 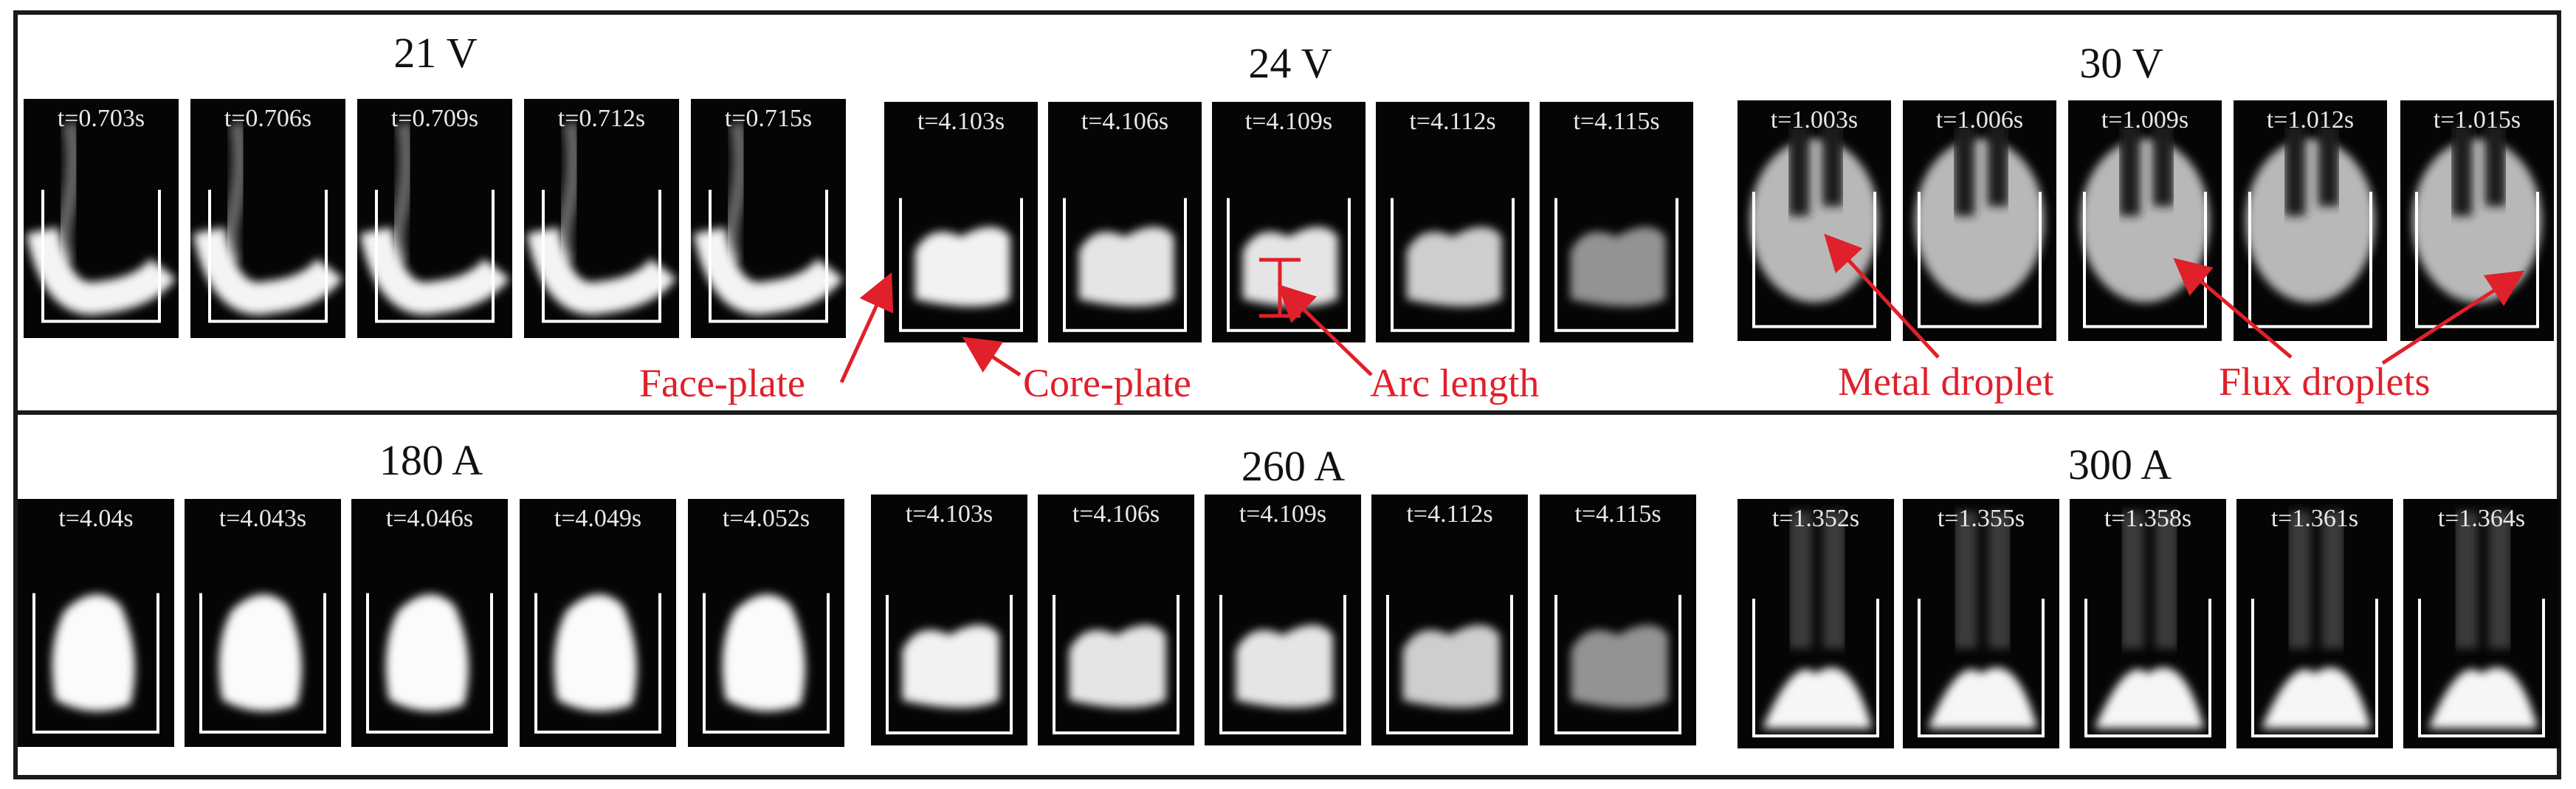 I want to click on timestamp-label: t=4.04s, so click(x=96, y=518).